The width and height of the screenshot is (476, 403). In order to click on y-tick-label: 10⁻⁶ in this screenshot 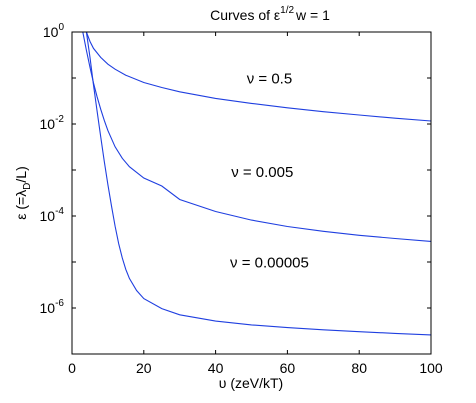, I will do `click(52, 307)`.